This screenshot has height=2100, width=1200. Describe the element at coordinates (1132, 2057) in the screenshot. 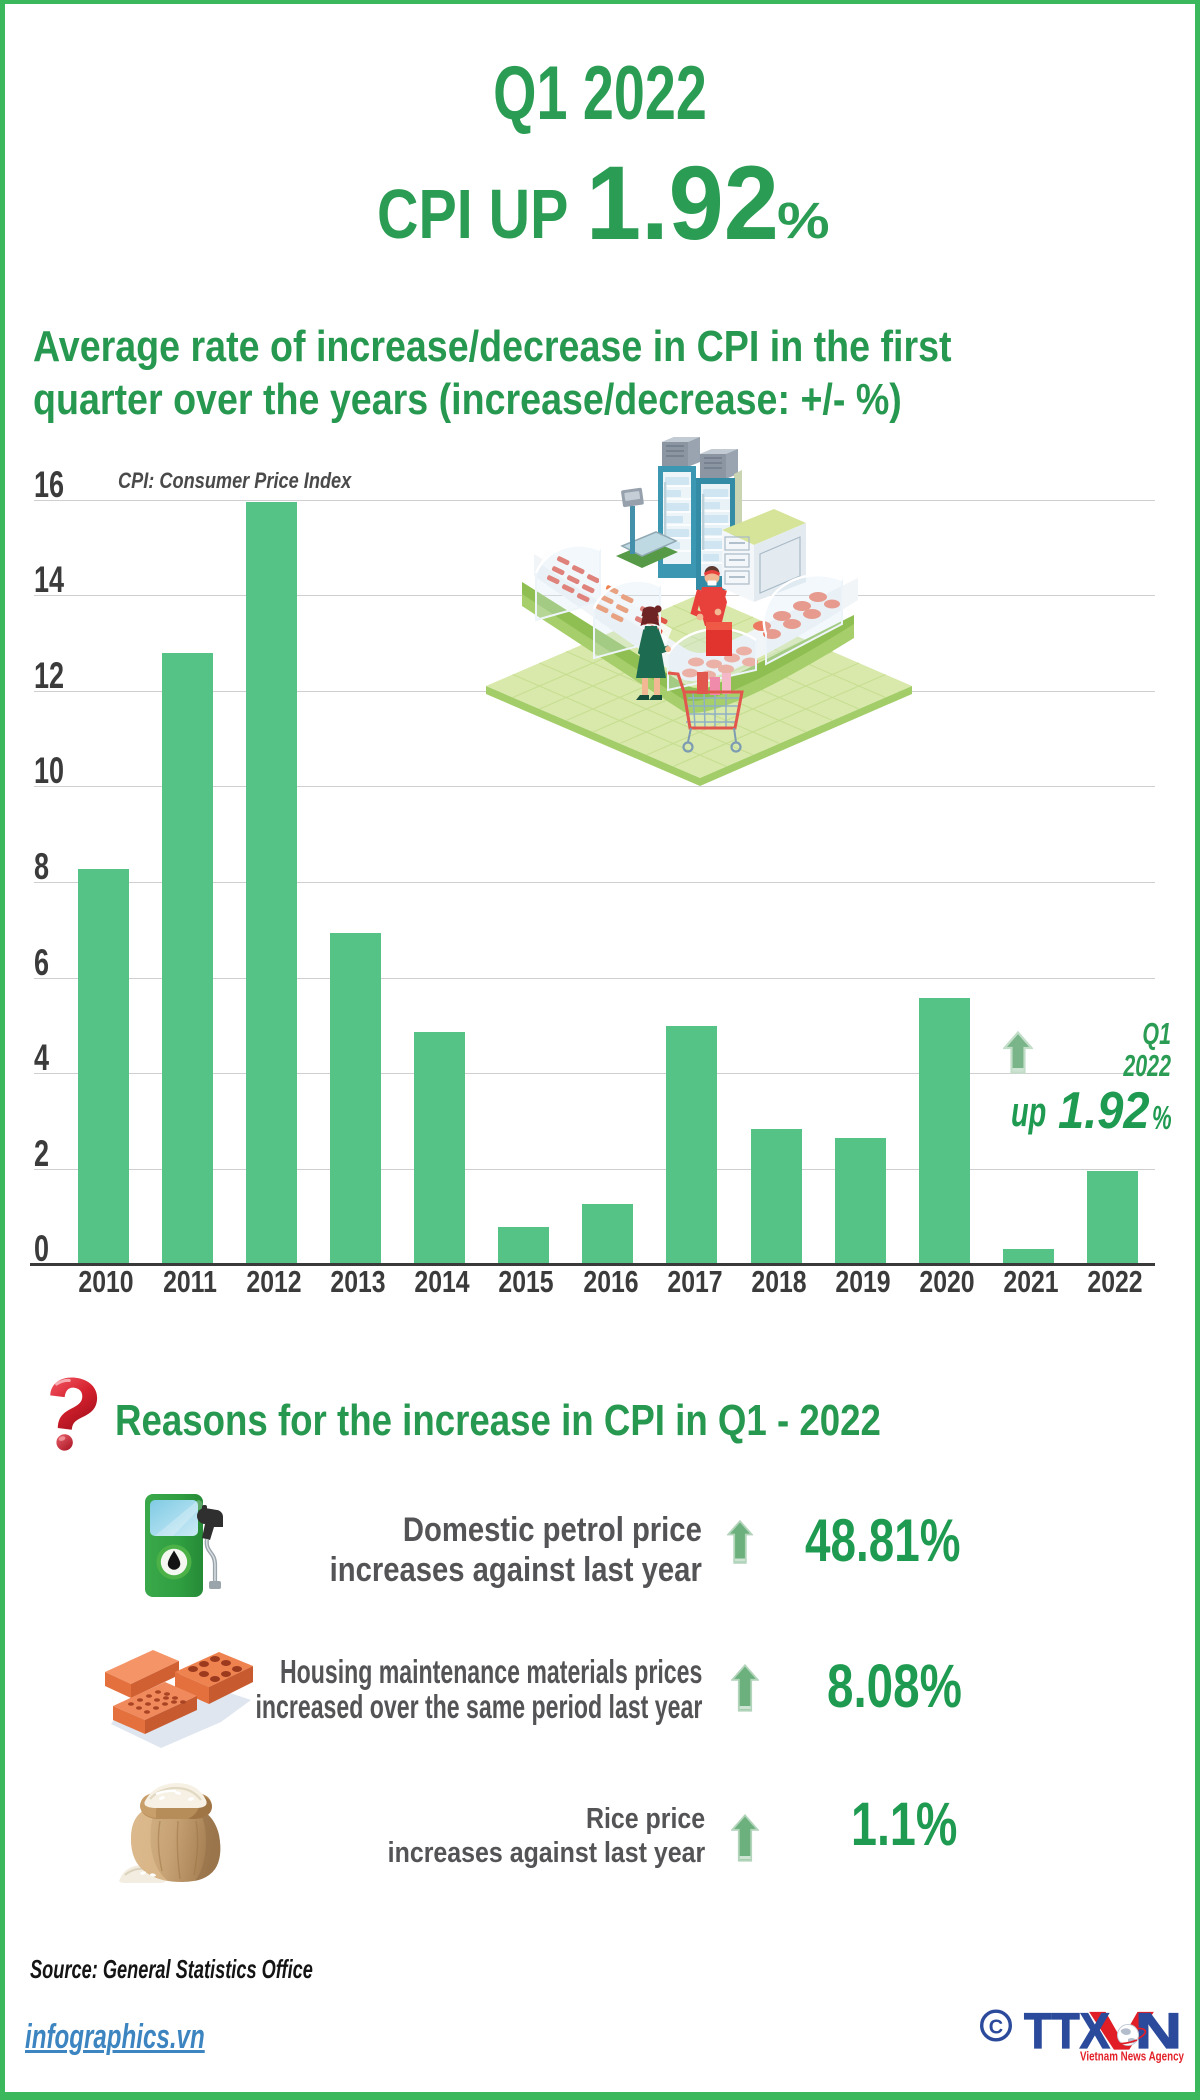

I see `svg-text: Vietnam News Agency` at that location.